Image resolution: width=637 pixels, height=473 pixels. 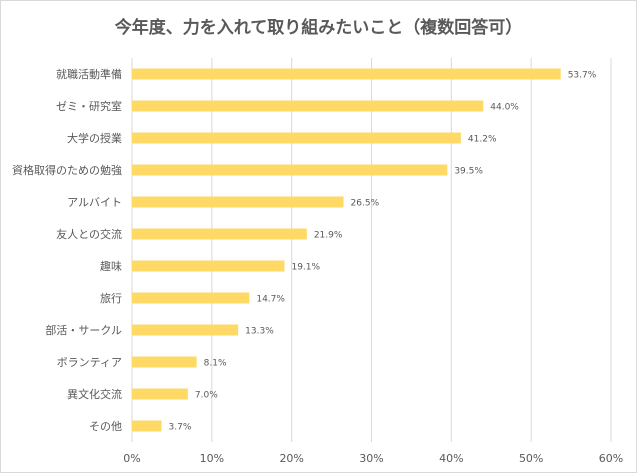 What do you see at coordinates (105, 426) in the screenshot?
I see `category-label: その他` at bounding box center [105, 426].